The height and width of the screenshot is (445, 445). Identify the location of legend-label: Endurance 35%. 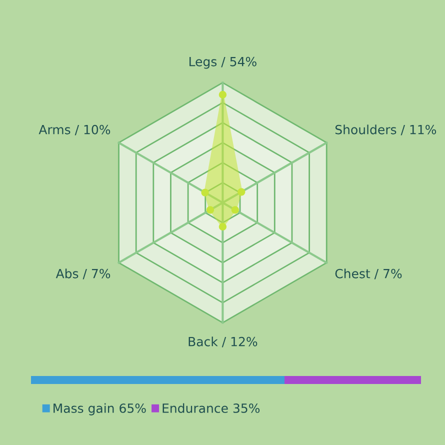
(211, 408).